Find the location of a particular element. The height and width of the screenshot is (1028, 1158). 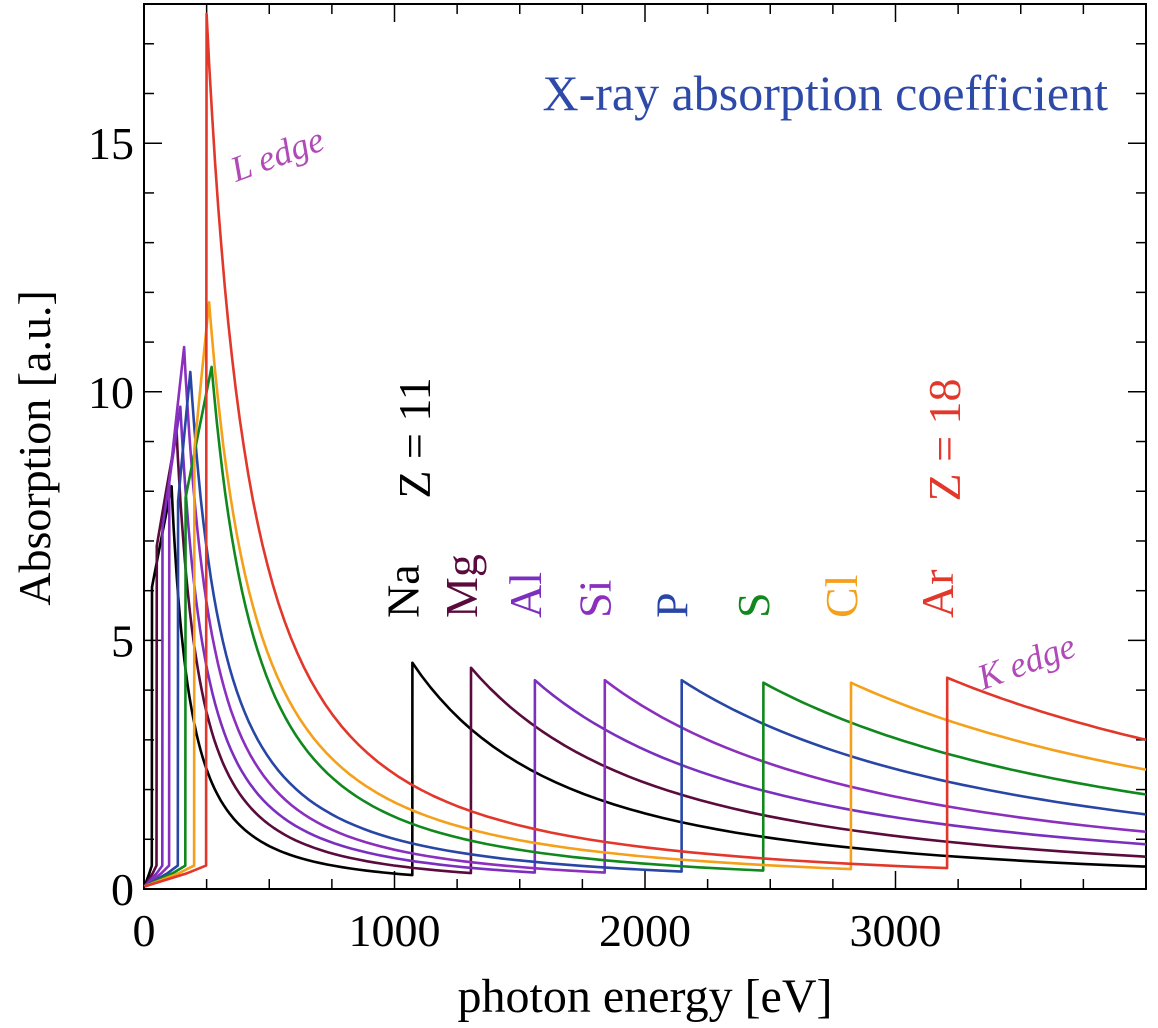

z-low-annotation: Z = 11 is located at coordinates (414, 437).